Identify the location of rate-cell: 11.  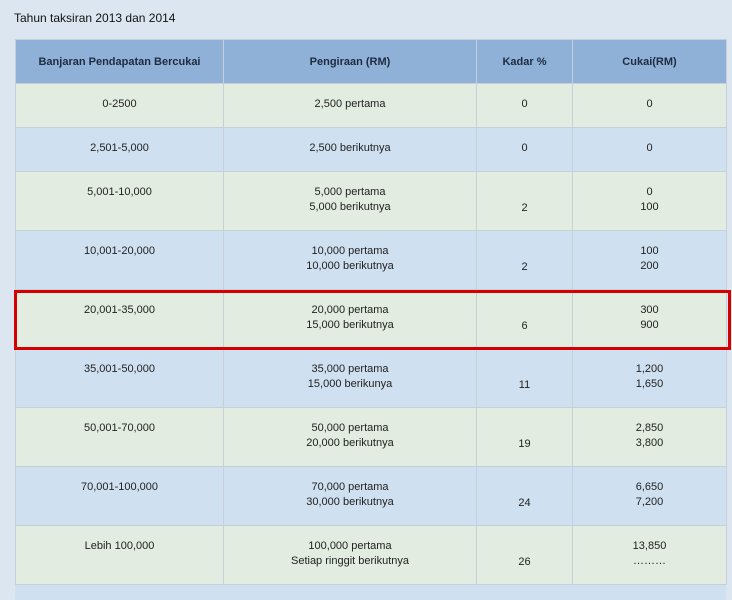
(524, 378).